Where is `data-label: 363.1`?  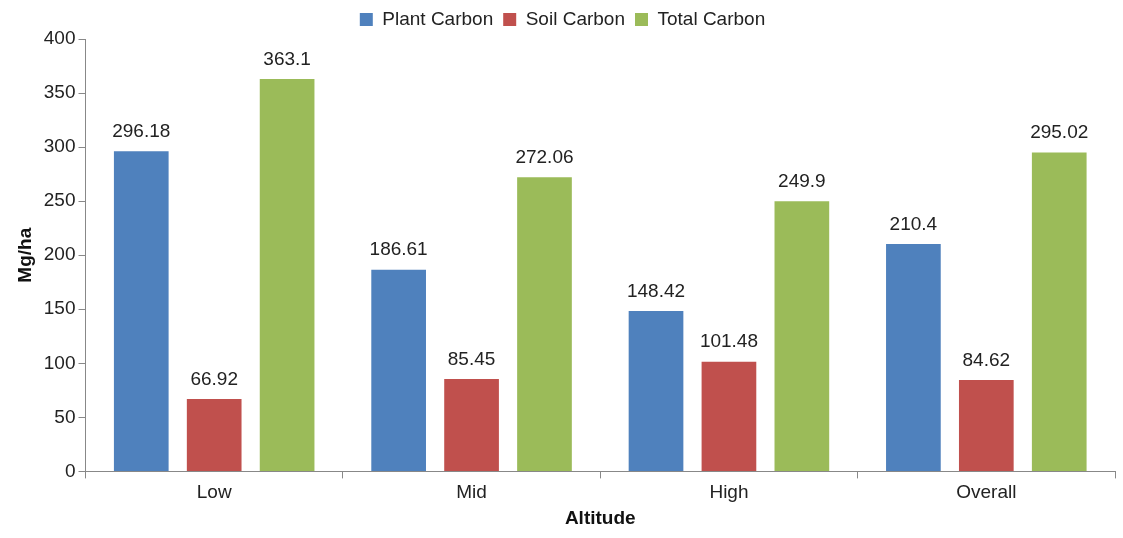 data-label: 363.1 is located at coordinates (287, 58).